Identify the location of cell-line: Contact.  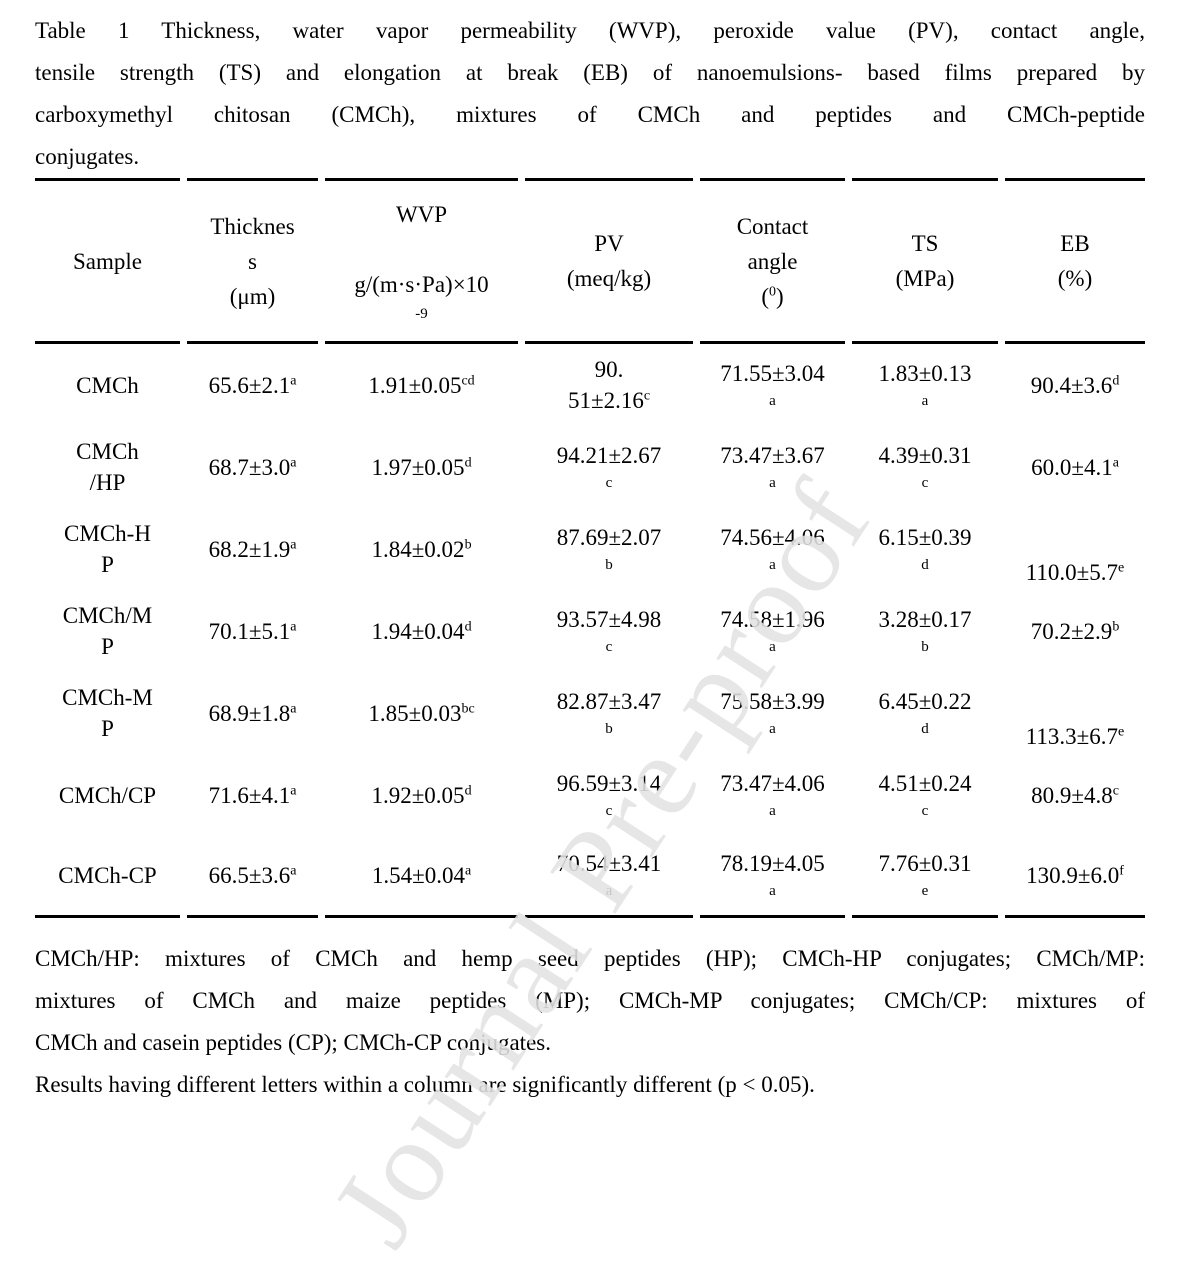
(772, 226).